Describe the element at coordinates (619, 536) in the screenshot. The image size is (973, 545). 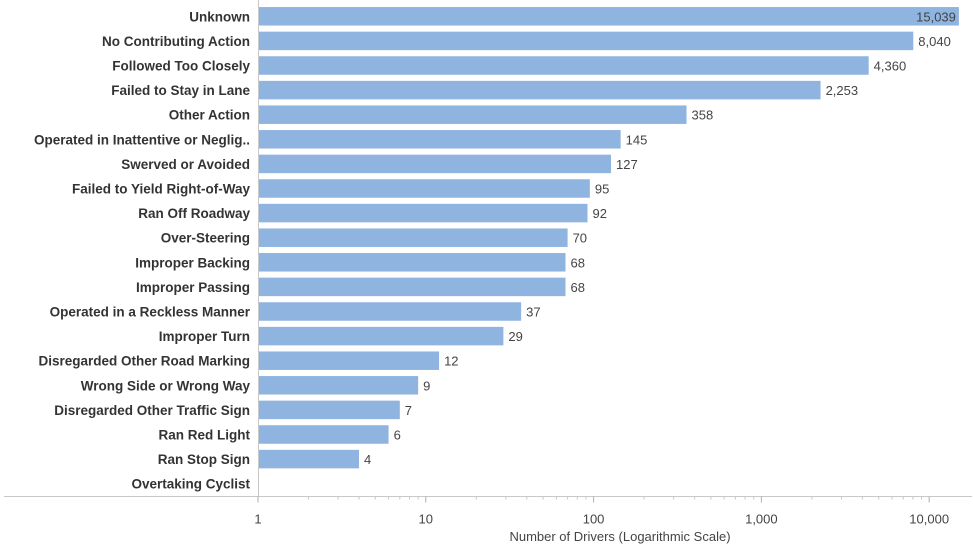
I see `x-axis-title: Number of Drivers (Logarithmic Scale)` at that location.